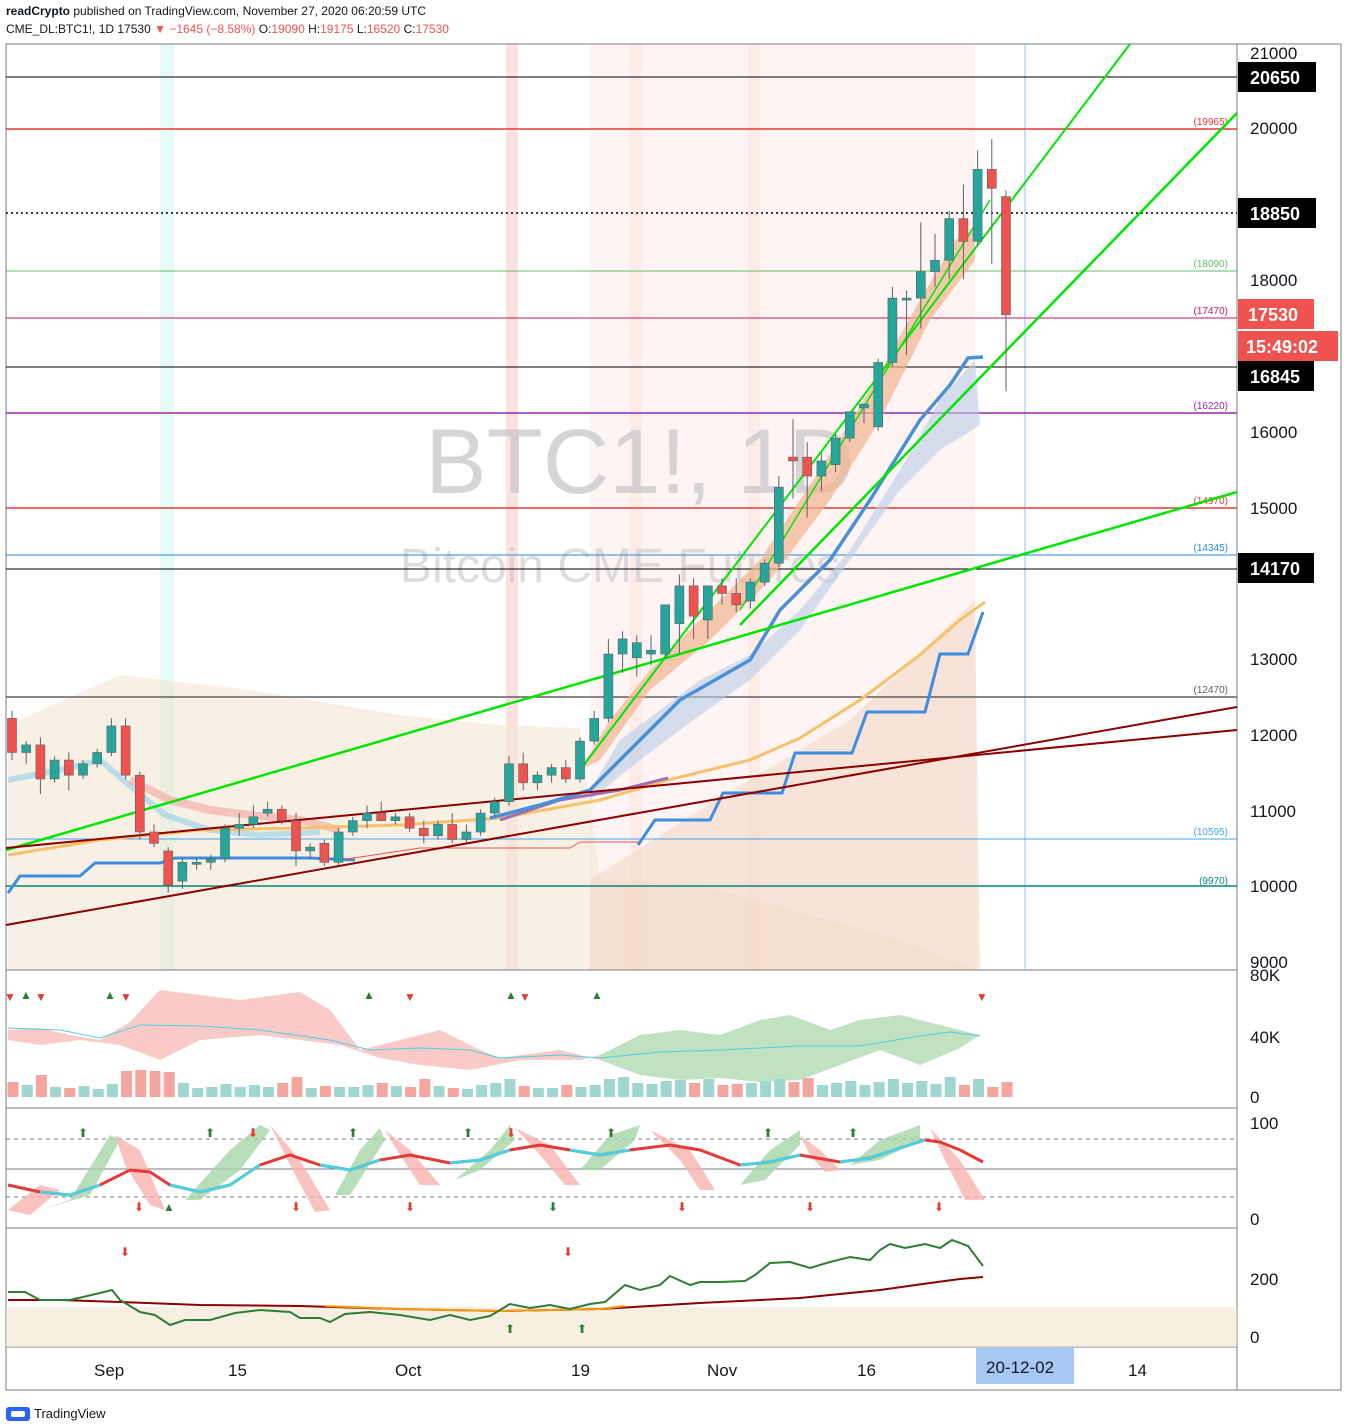 This screenshot has height=1427, width=1348. I want to click on footer-brand: TradingView, so click(56, 1413).